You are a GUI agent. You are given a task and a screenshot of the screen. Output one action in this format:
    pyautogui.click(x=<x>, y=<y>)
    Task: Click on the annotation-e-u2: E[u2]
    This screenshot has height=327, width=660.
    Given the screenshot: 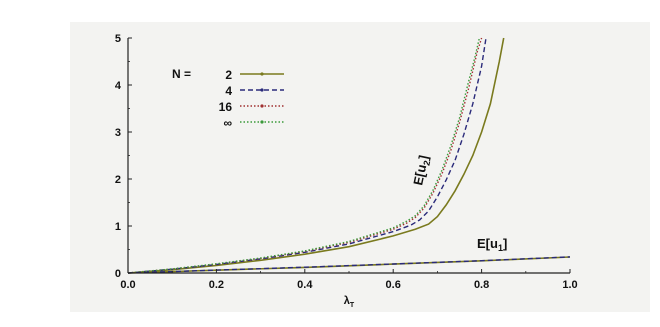 What is the action you would take?
    pyautogui.click(x=421, y=170)
    